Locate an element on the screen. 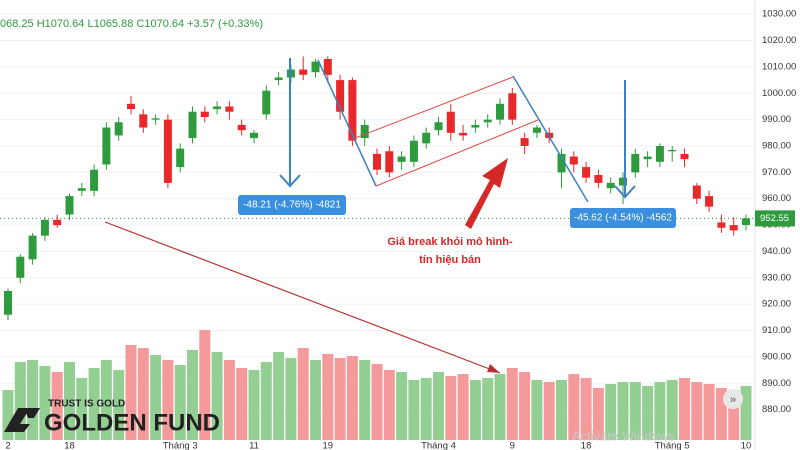  logo-tagline: TRUST IS GOLD is located at coordinates (86, 404).